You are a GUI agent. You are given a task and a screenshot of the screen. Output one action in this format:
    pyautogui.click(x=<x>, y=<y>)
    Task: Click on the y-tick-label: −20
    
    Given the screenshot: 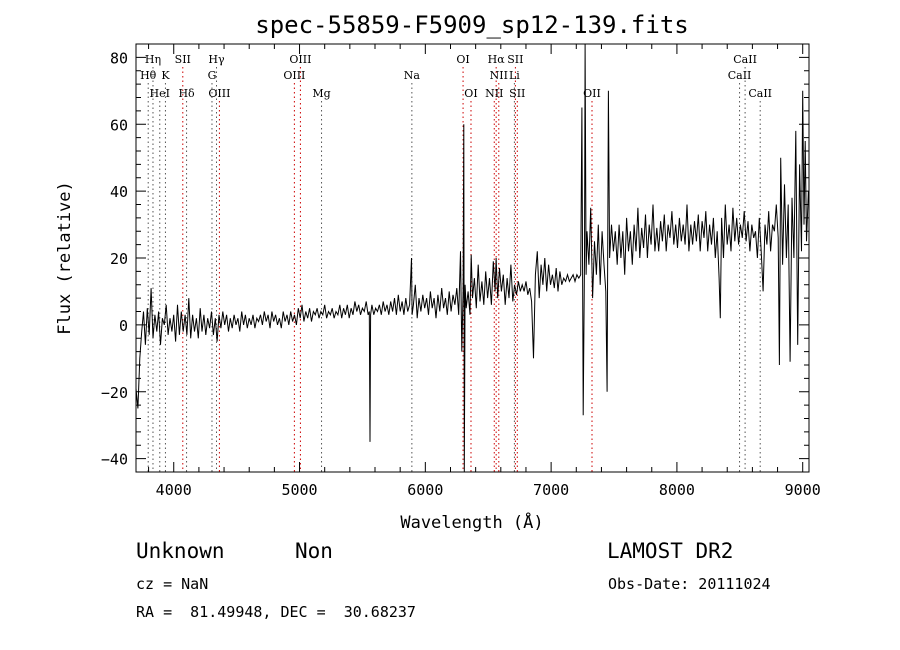 What is the action you would take?
    pyautogui.click(x=114, y=393)
    